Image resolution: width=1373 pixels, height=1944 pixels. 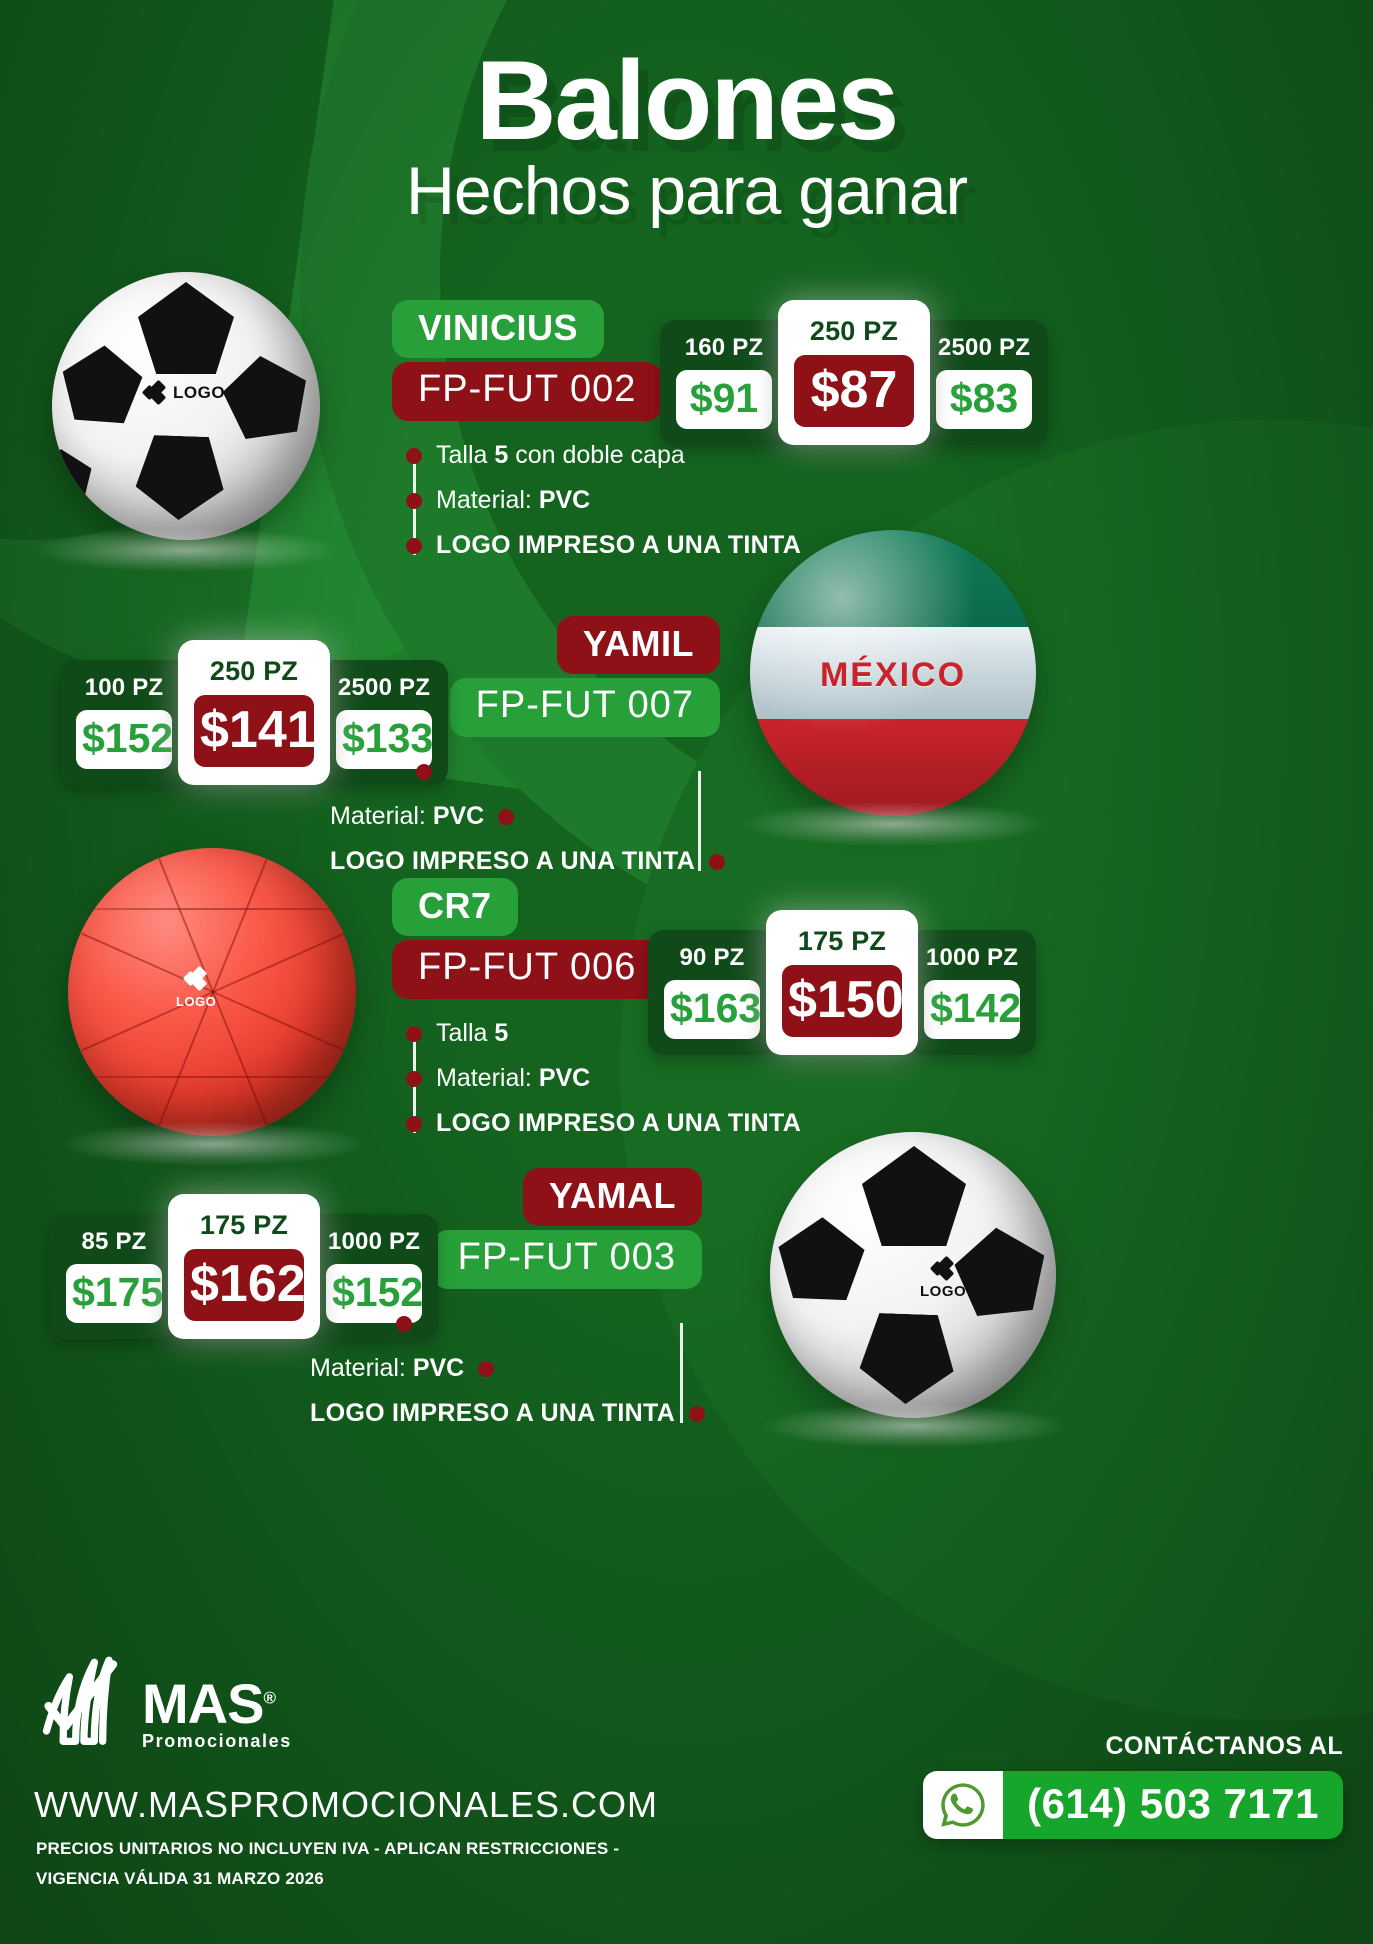 What do you see at coordinates (374, 1293) in the screenshot?
I see `price-amount: $152` at bounding box center [374, 1293].